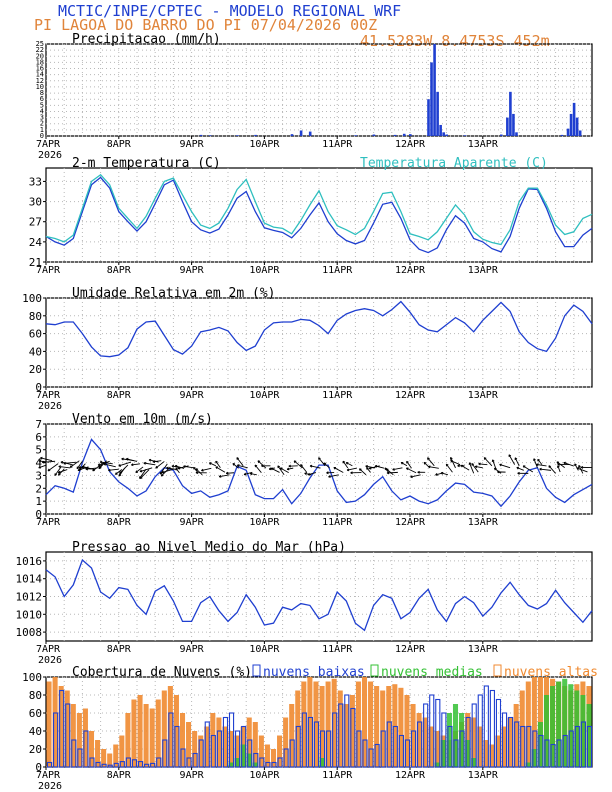 The image size is (612, 792). I want to click on y-tick-label: 1016, so click(29, 561).